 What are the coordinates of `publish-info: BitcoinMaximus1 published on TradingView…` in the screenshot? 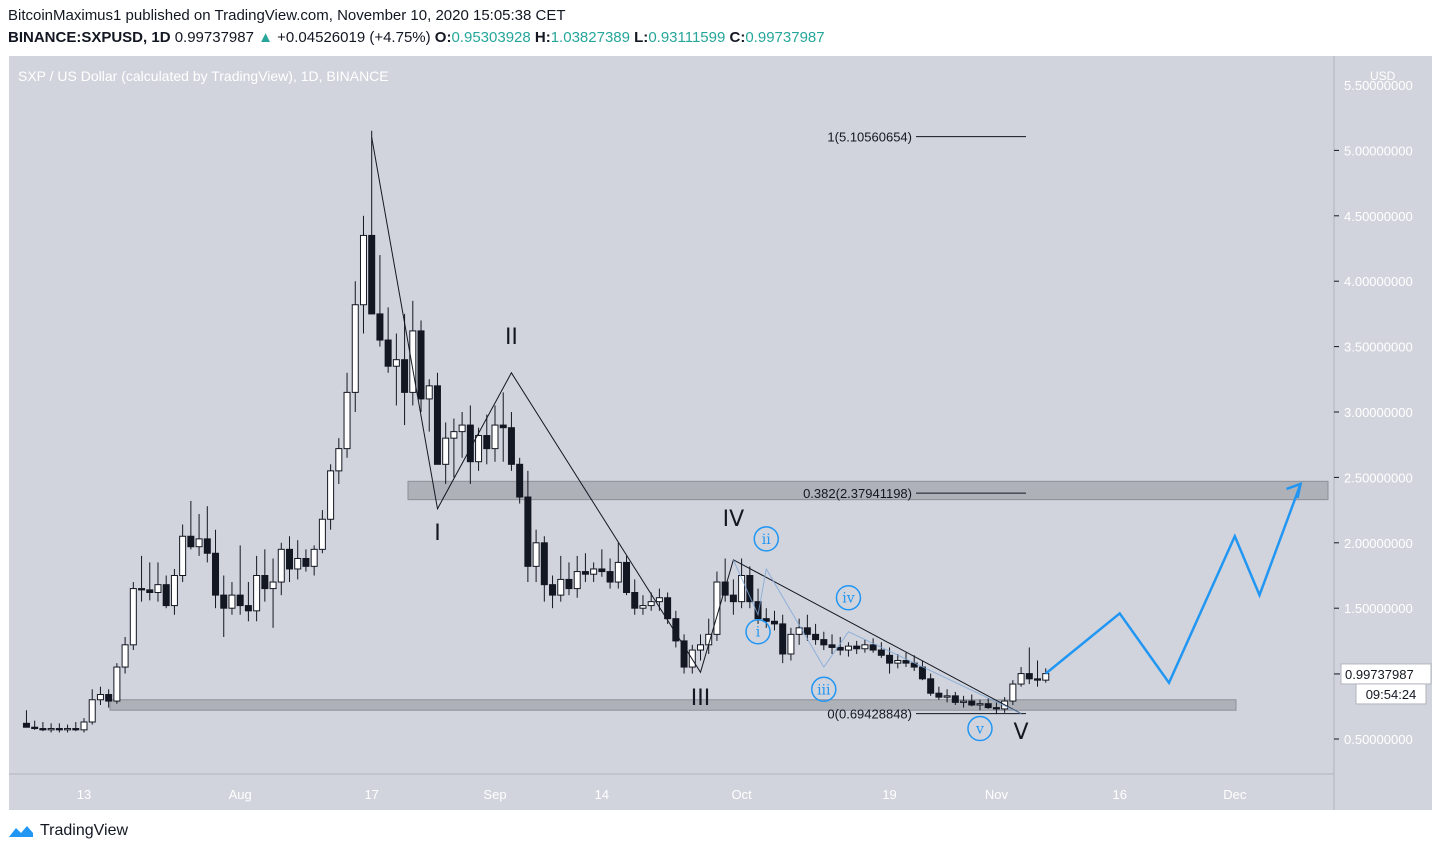 It's located at (287, 15).